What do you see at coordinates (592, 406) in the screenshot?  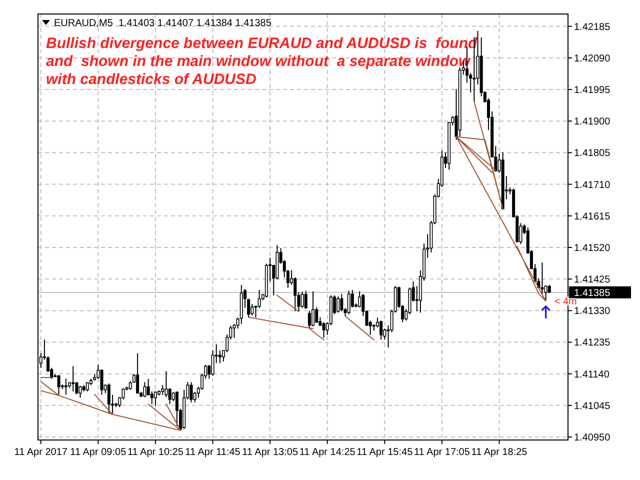 I see `y-tick-label: 1.41045` at bounding box center [592, 406].